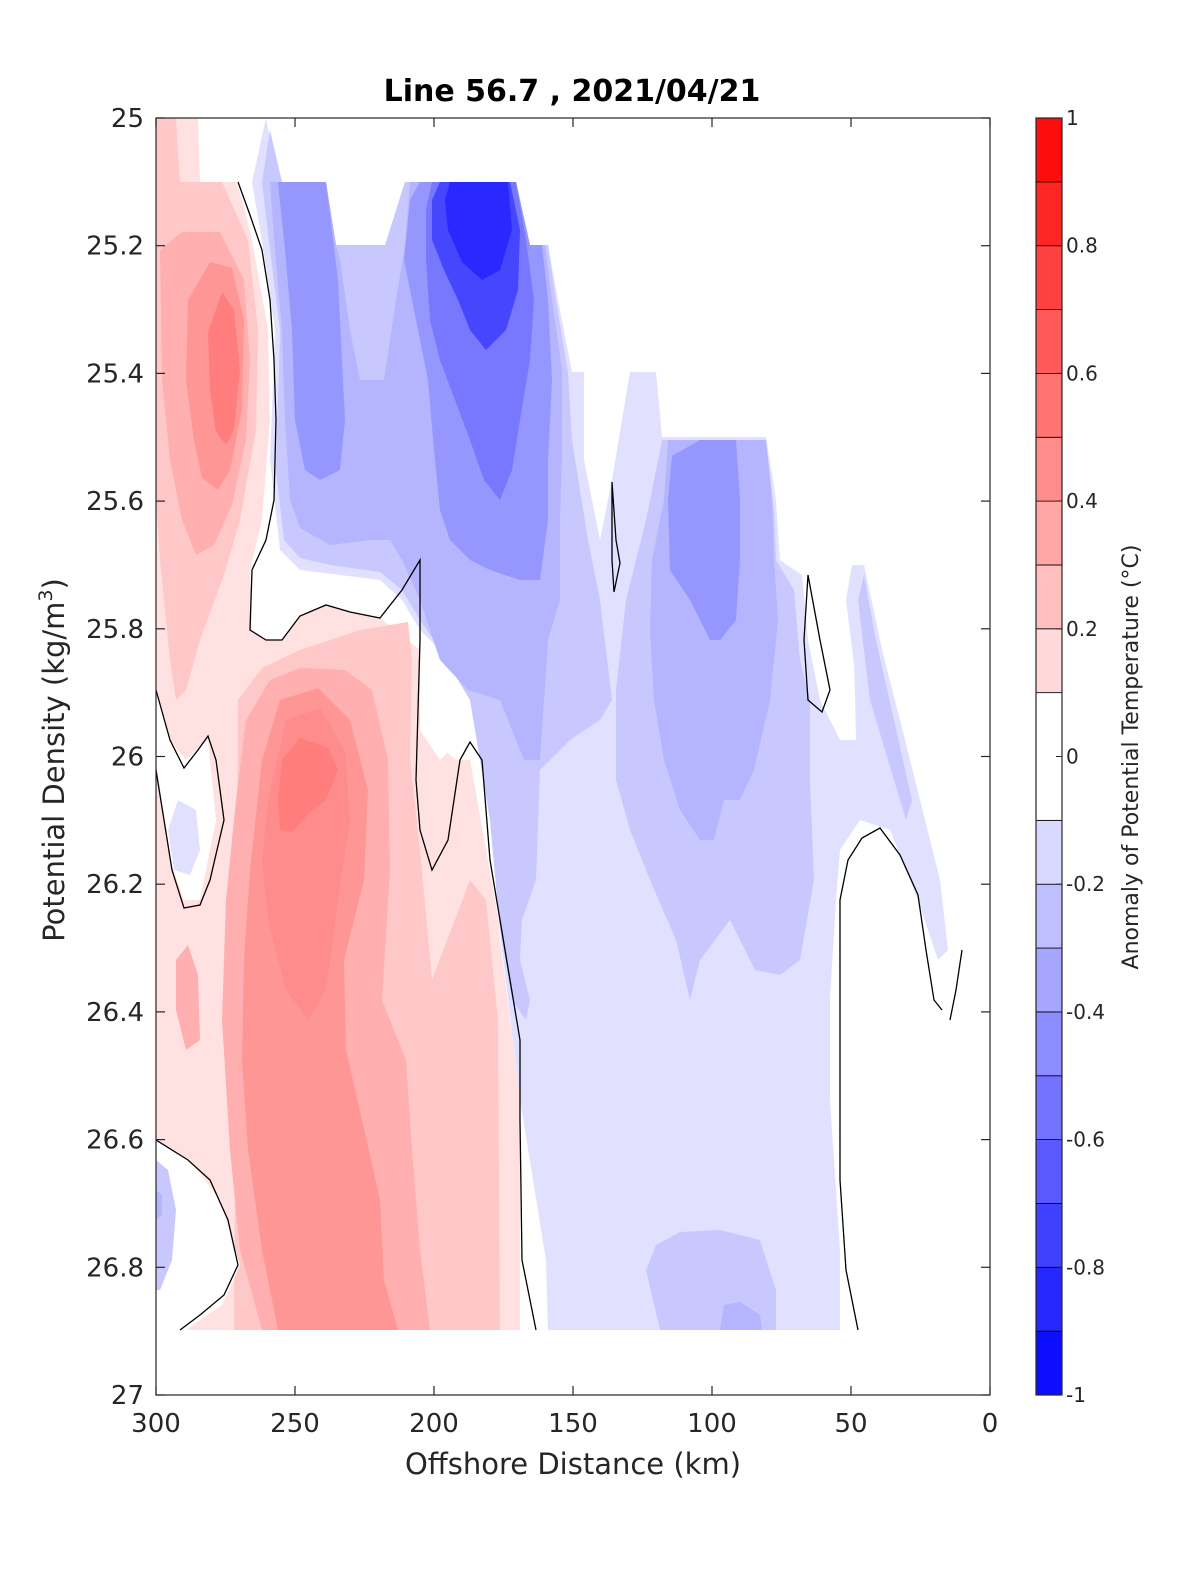 This screenshot has width=1200, height=1575. I want to click on colorbar-tick-label: -0.6, so click(1085, 1140).